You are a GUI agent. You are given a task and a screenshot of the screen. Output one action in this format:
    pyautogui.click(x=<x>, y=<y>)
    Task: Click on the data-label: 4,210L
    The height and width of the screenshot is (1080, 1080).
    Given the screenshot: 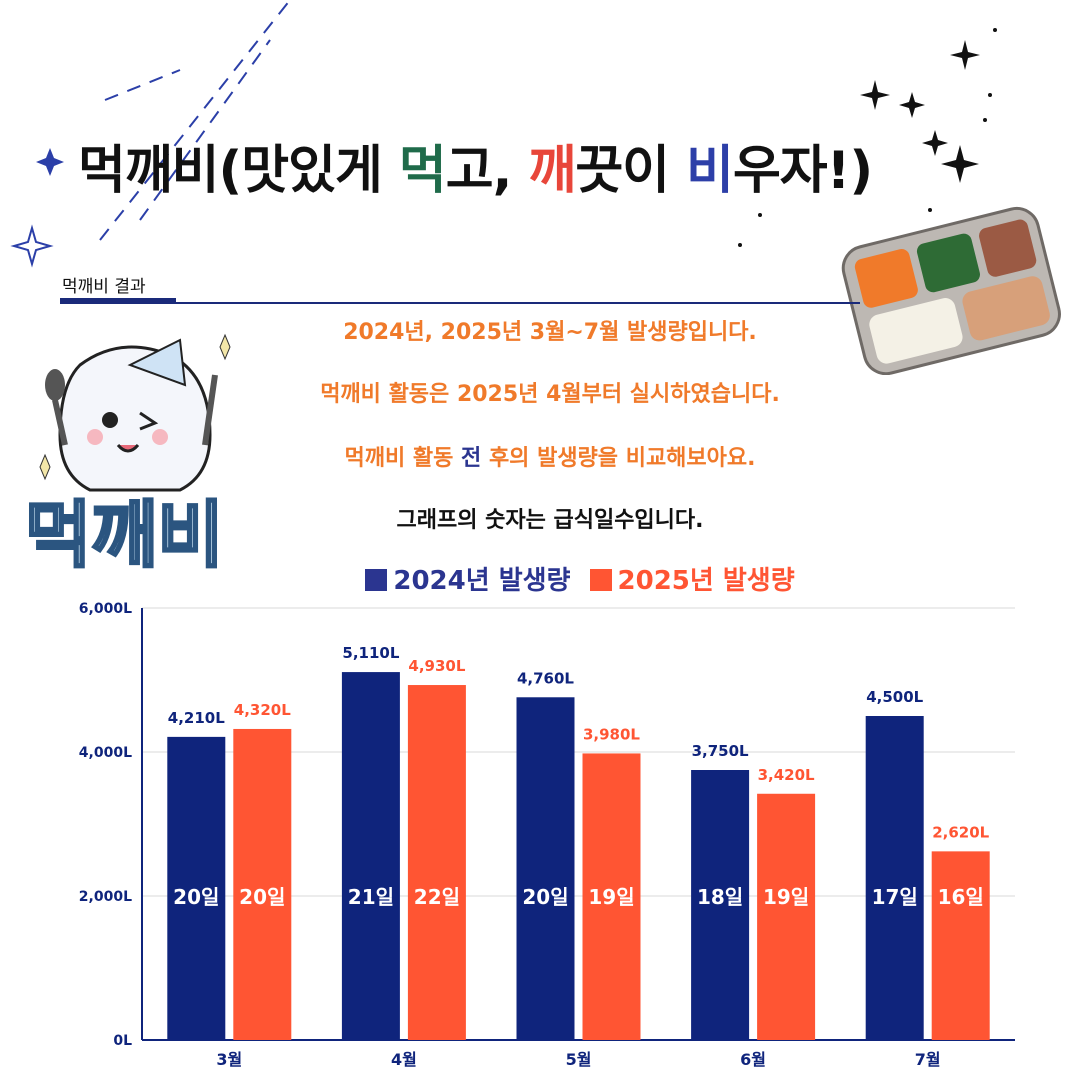 What is the action you would take?
    pyautogui.click(x=196, y=718)
    